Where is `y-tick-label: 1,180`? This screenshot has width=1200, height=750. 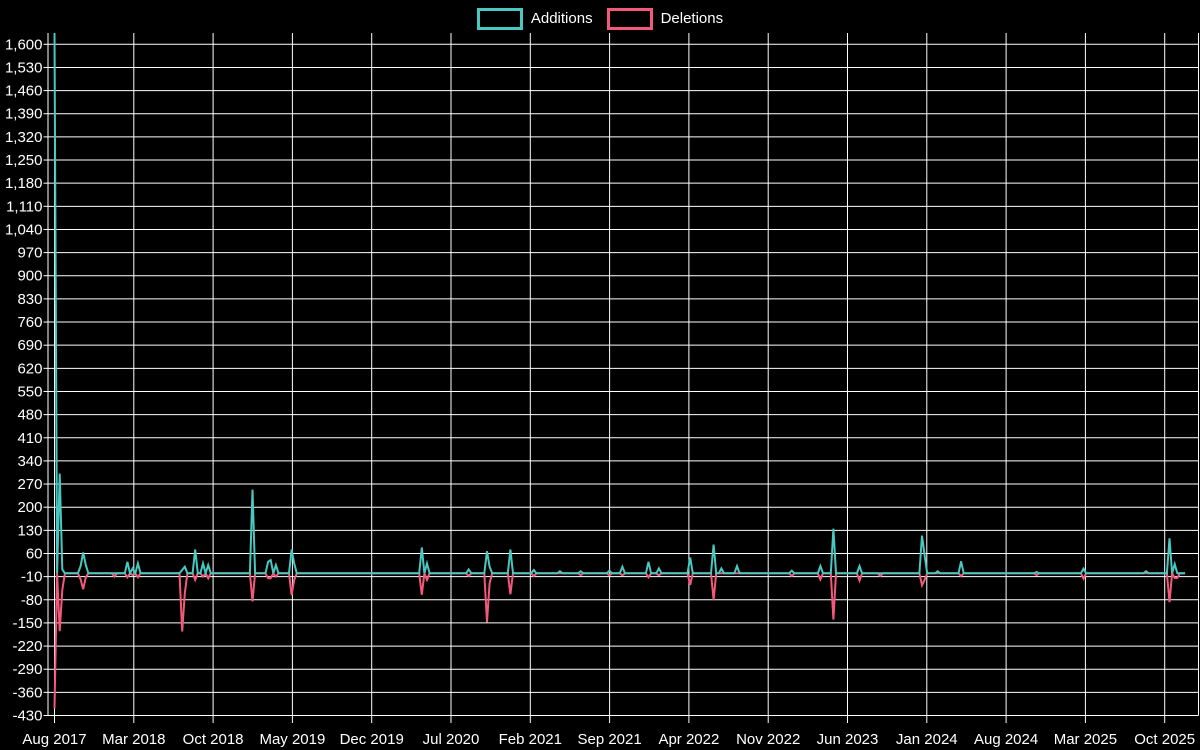 y-tick-label: 1,180 is located at coordinates (24, 183).